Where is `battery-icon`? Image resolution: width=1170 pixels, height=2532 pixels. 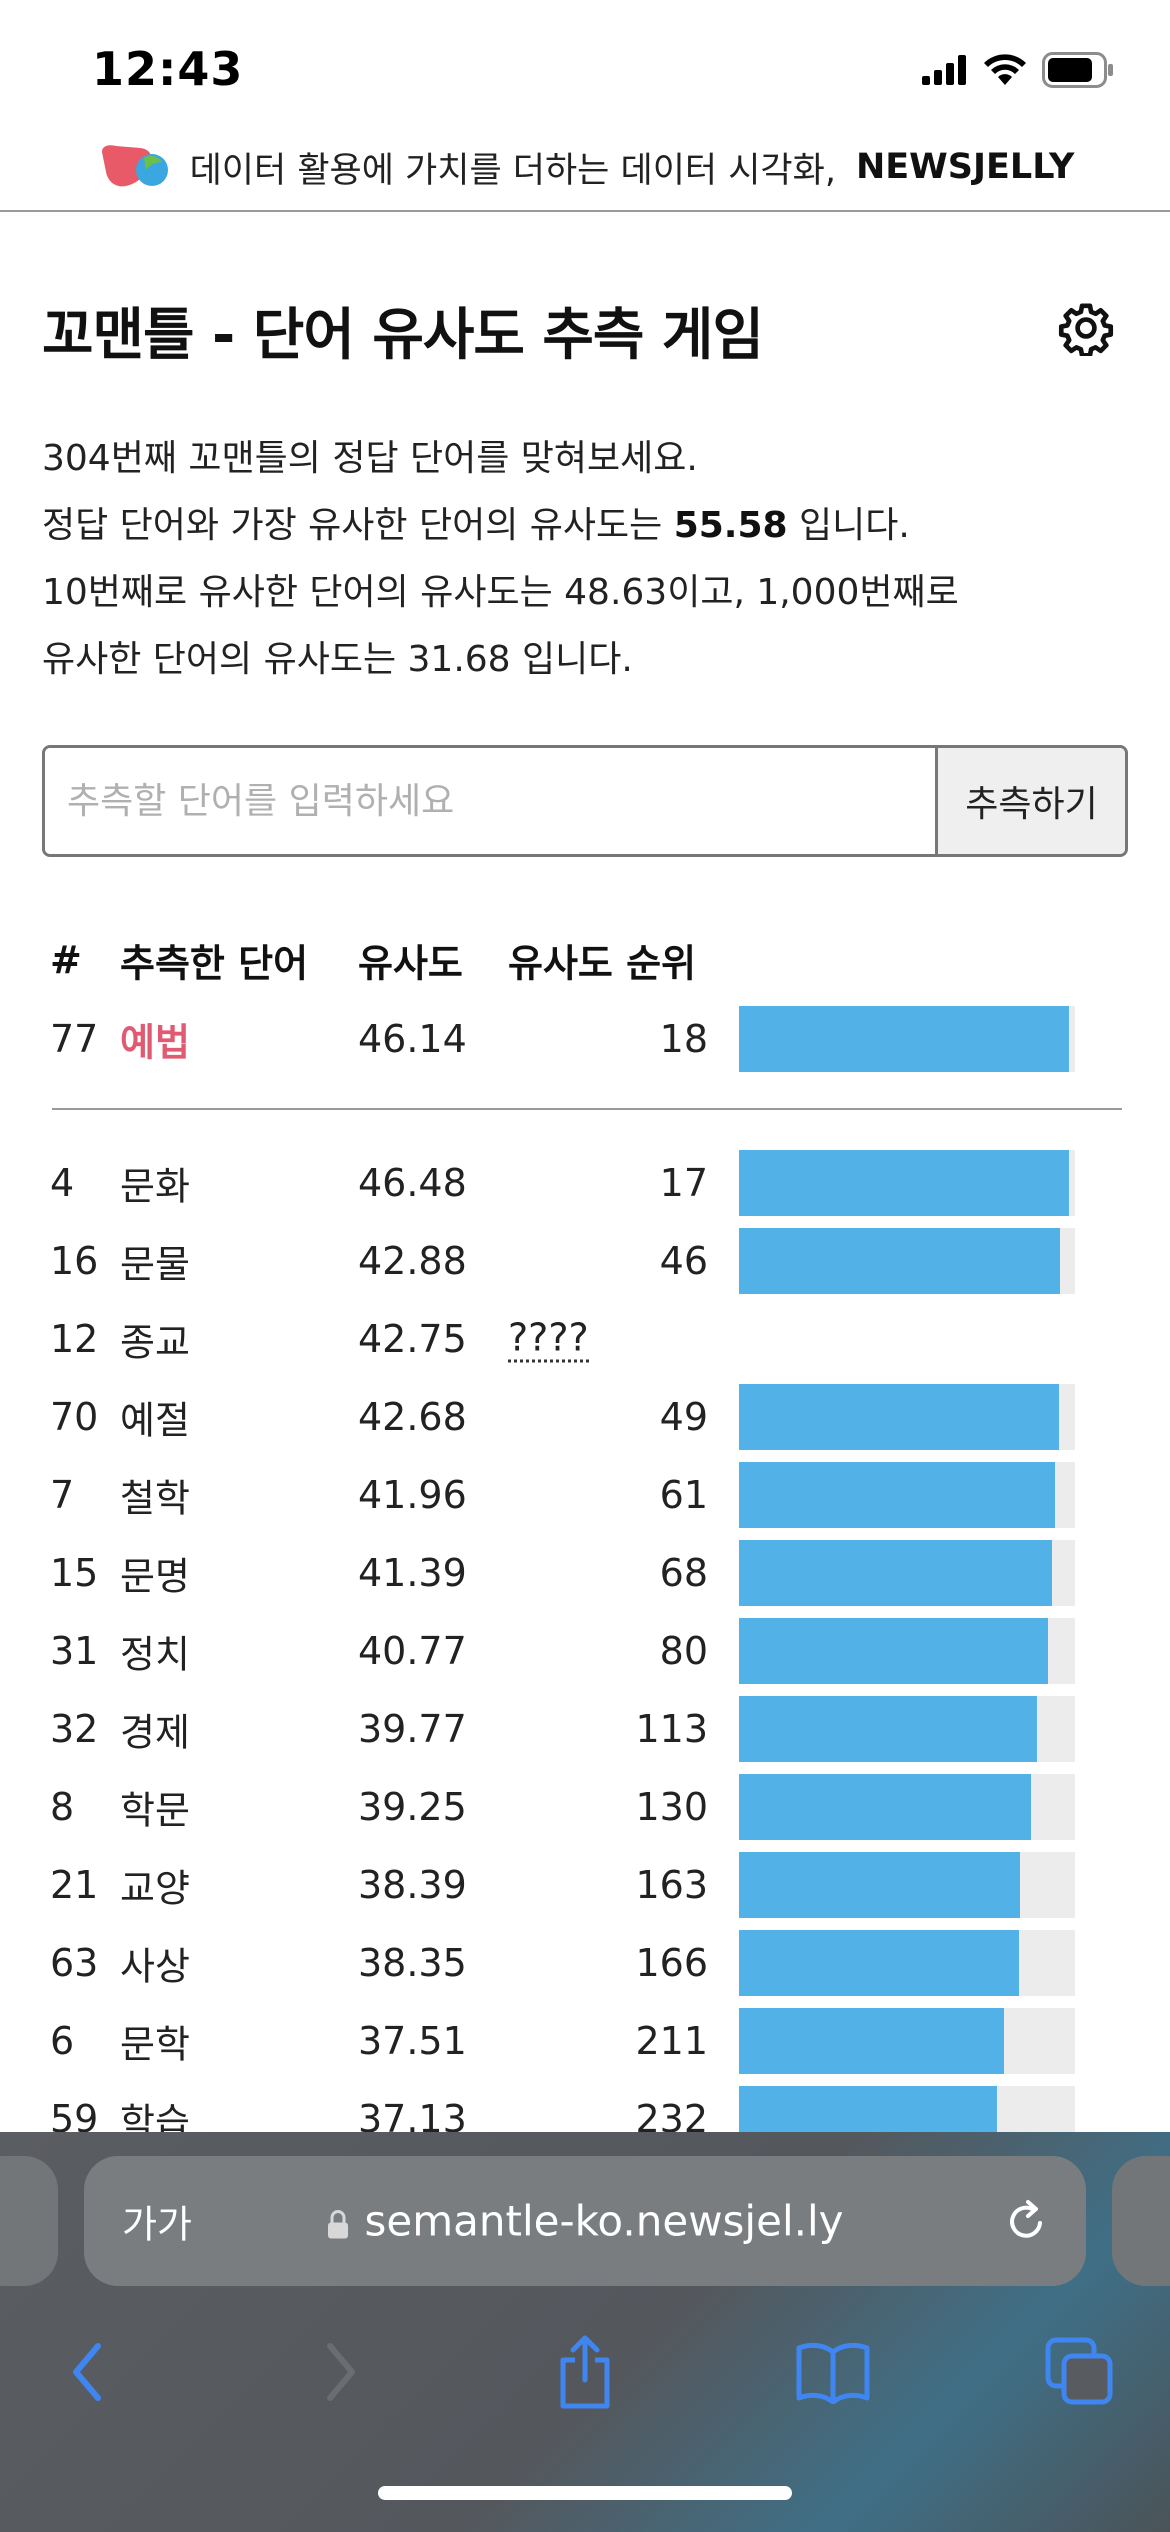 battery-icon is located at coordinates (1077, 70).